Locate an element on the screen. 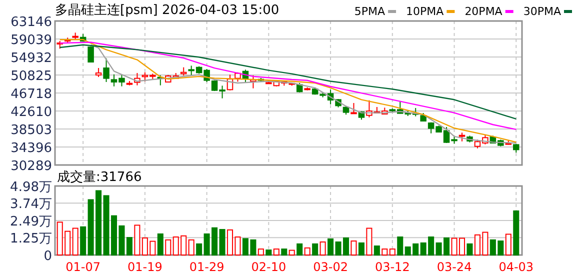 The height and width of the screenshot is (276, 578). xtick: 01-07 is located at coordinates (83, 267).